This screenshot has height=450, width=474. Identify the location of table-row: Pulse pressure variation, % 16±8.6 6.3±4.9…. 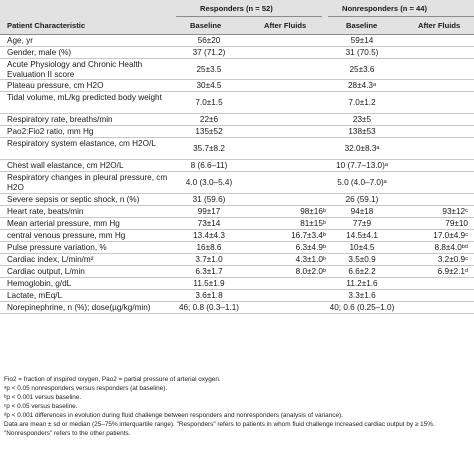
(237, 248).